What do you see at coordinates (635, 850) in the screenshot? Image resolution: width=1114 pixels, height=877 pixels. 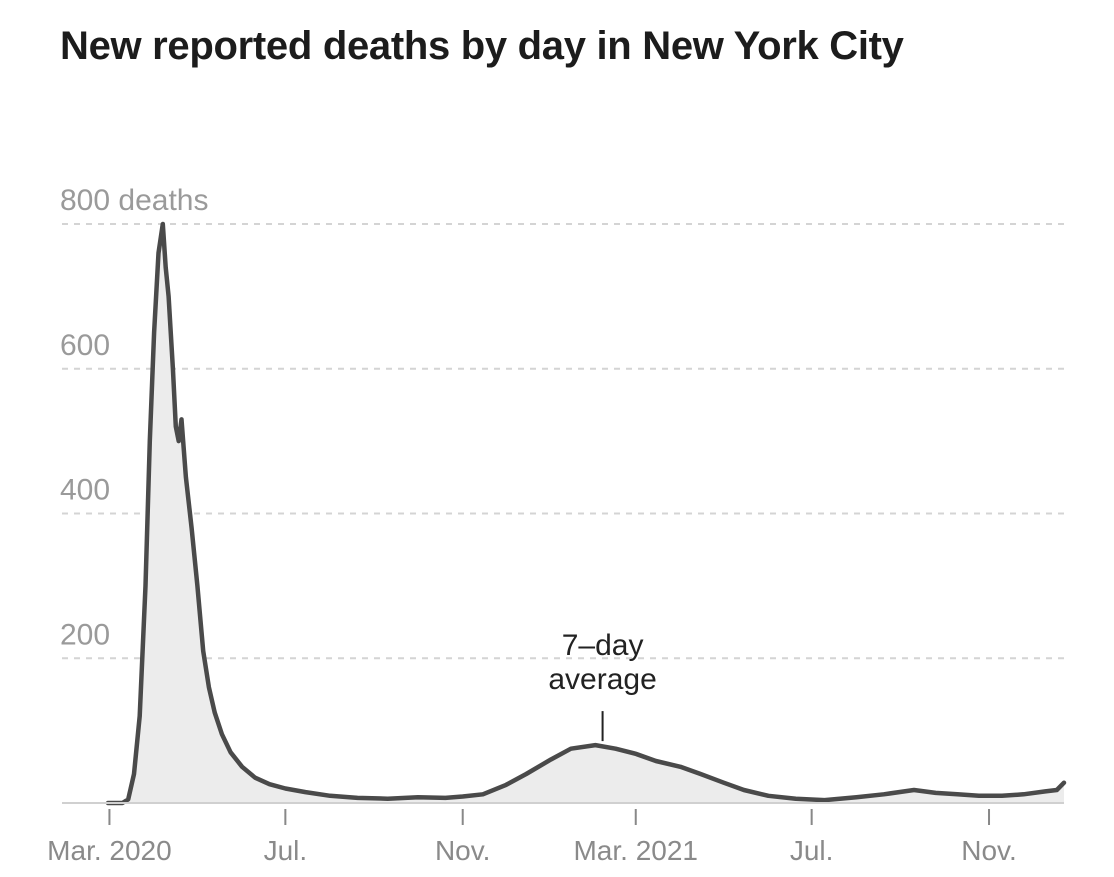 I see `x-tick-label-3: Mar. 2021` at bounding box center [635, 850].